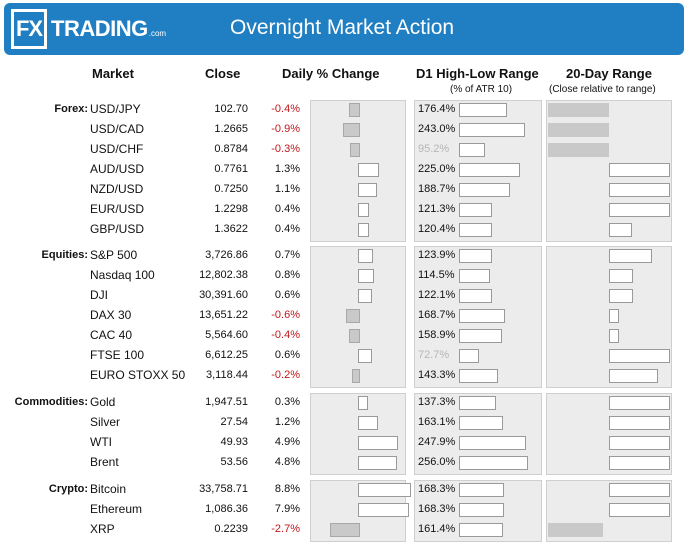 The image size is (692, 551). Describe the element at coordinates (102, 529) in the screenshot. I see `market-name: XRP` at that location.